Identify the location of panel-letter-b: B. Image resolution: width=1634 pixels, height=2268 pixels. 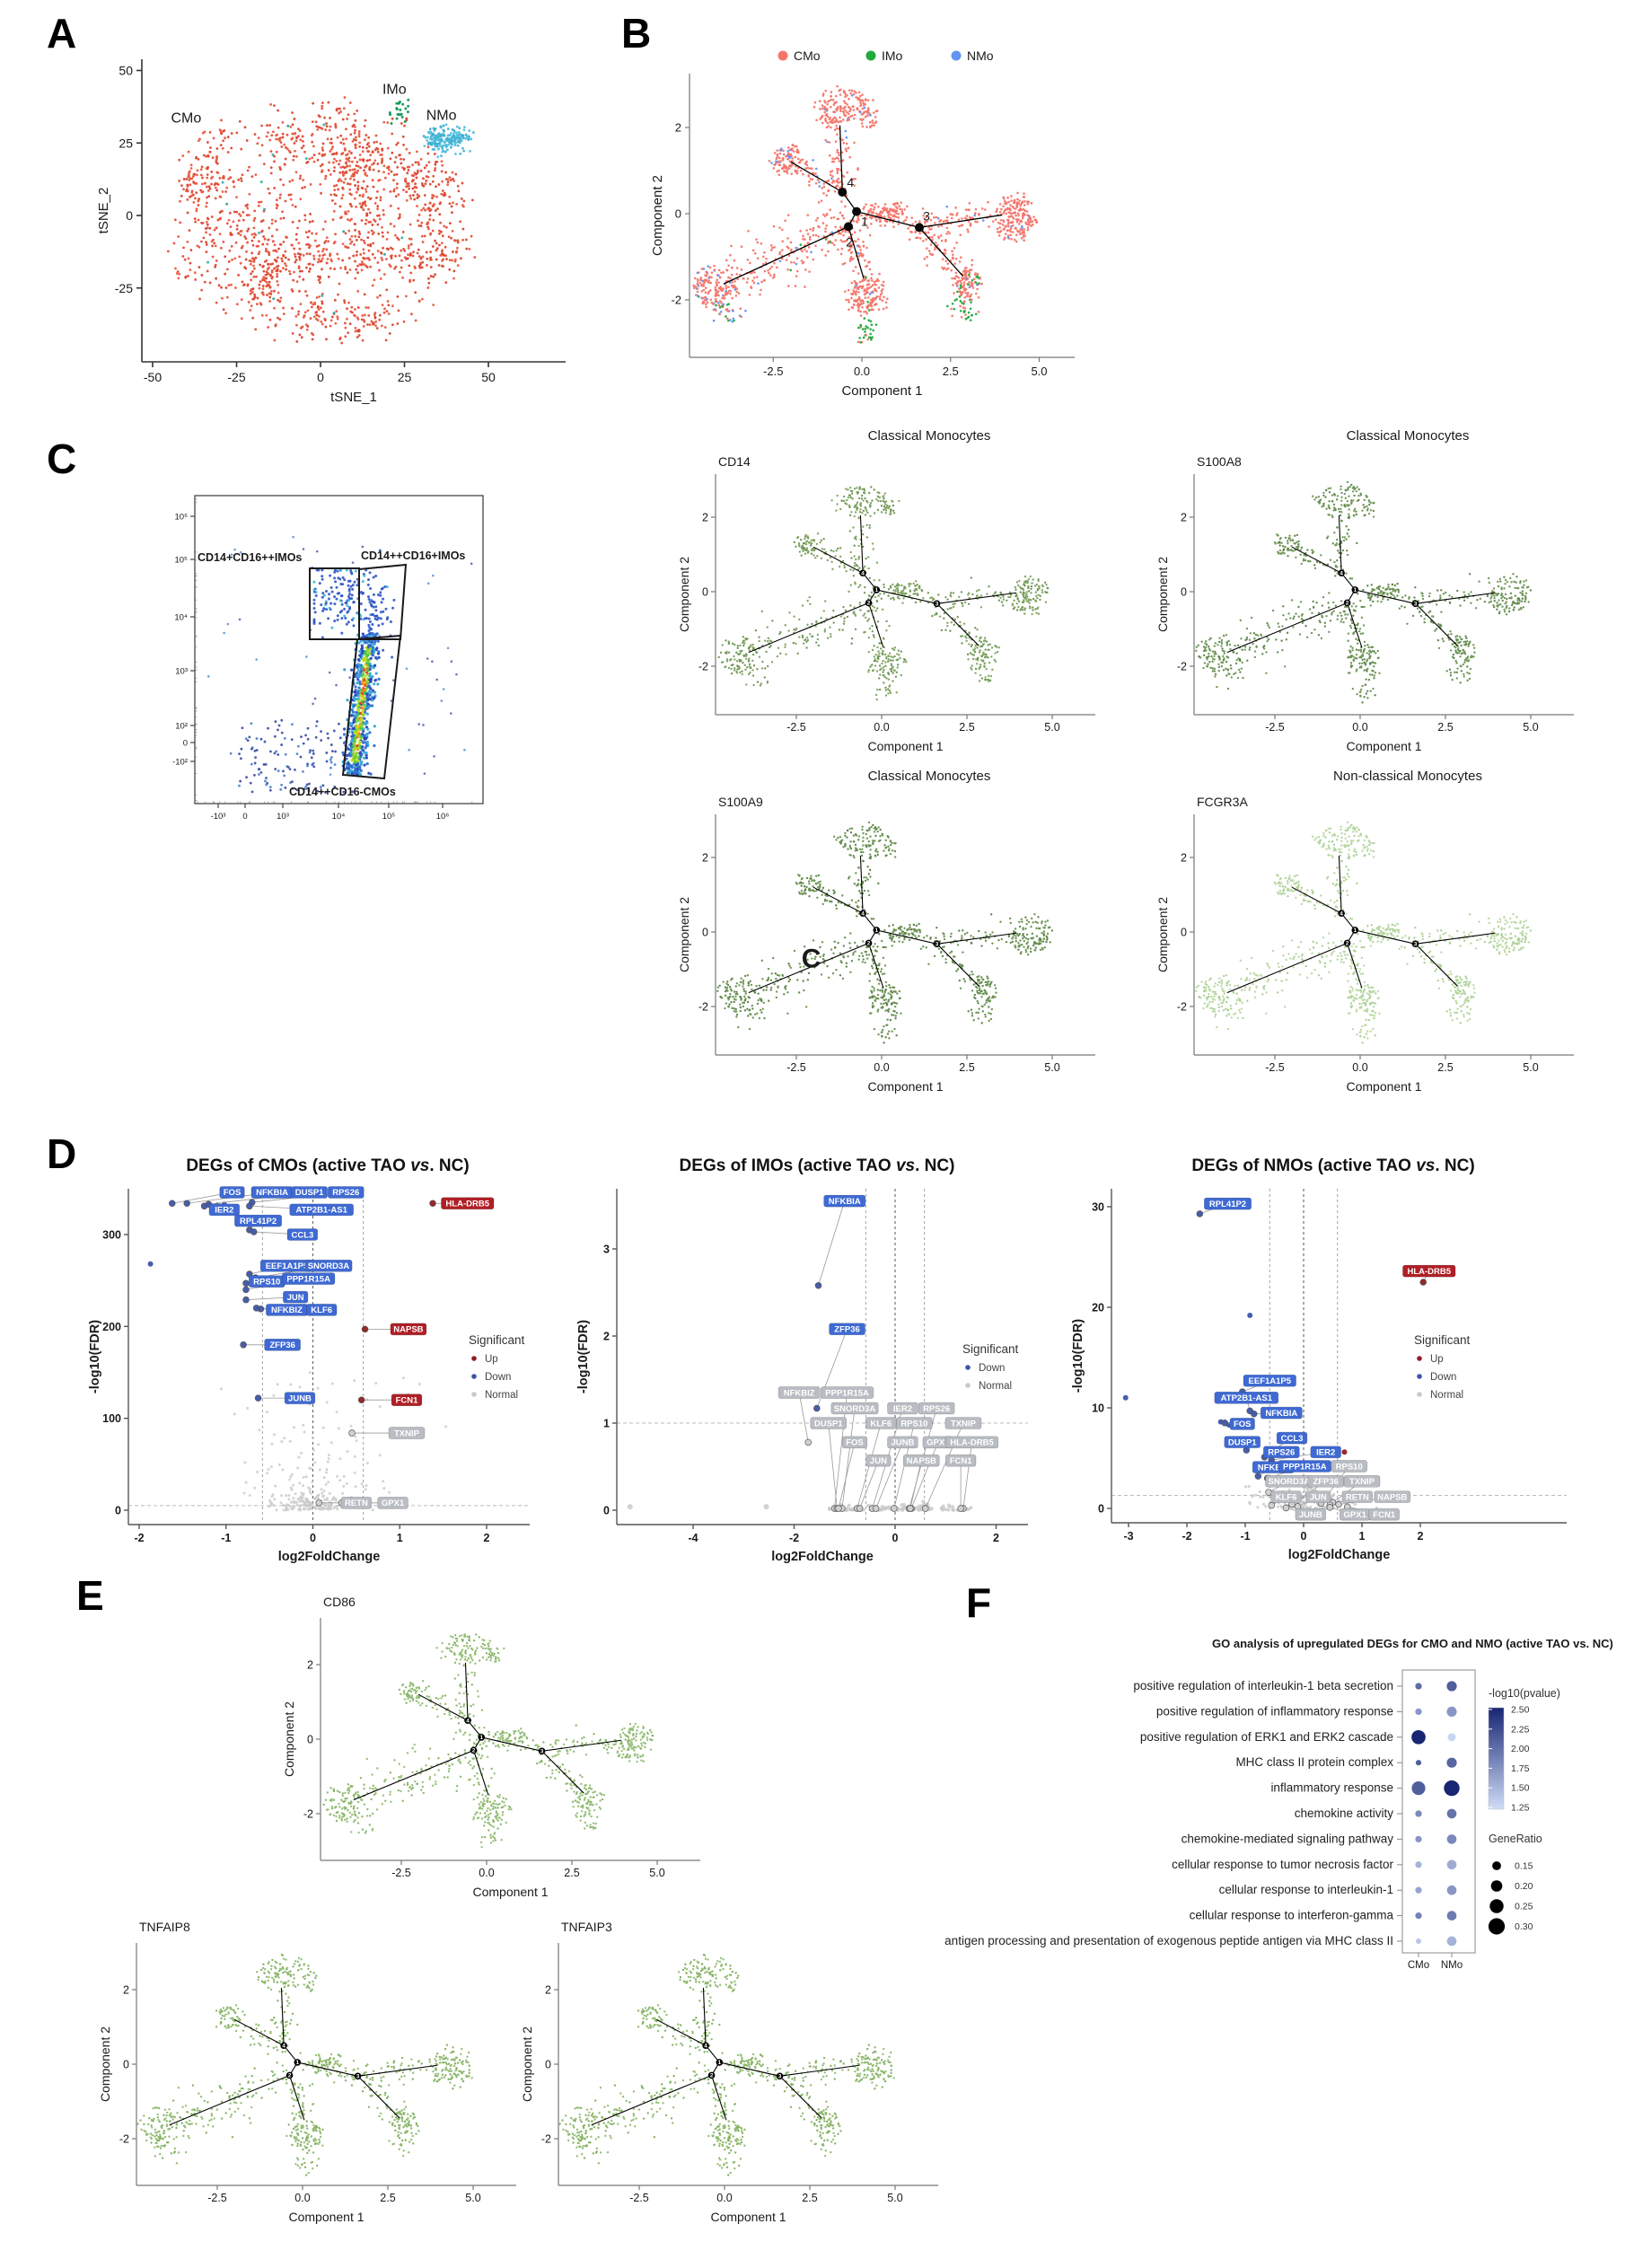
(636, 33).